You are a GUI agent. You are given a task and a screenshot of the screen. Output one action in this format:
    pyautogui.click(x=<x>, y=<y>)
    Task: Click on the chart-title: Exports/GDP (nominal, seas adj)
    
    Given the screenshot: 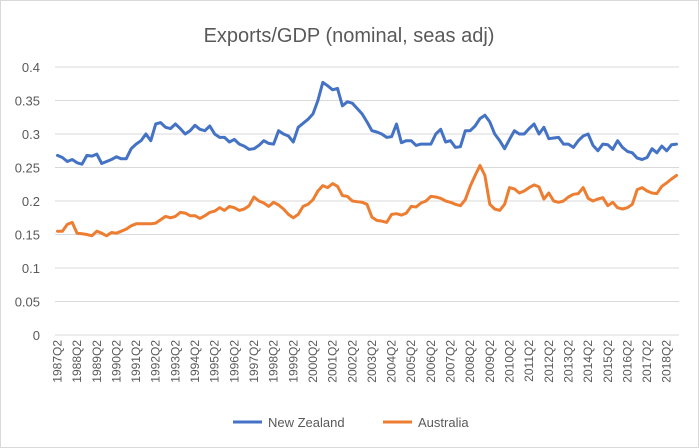 What is the action you would take?
    pyautogui.click(x=349, y=36)
    